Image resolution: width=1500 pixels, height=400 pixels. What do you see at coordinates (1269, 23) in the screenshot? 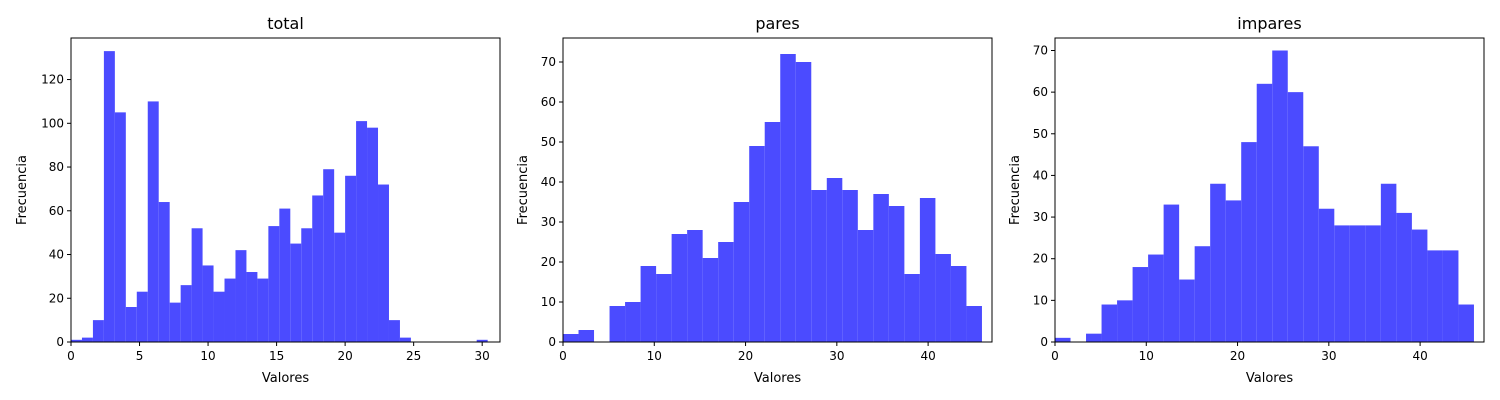
I see `chart-title: impares` at bounding box center [1269, 23].